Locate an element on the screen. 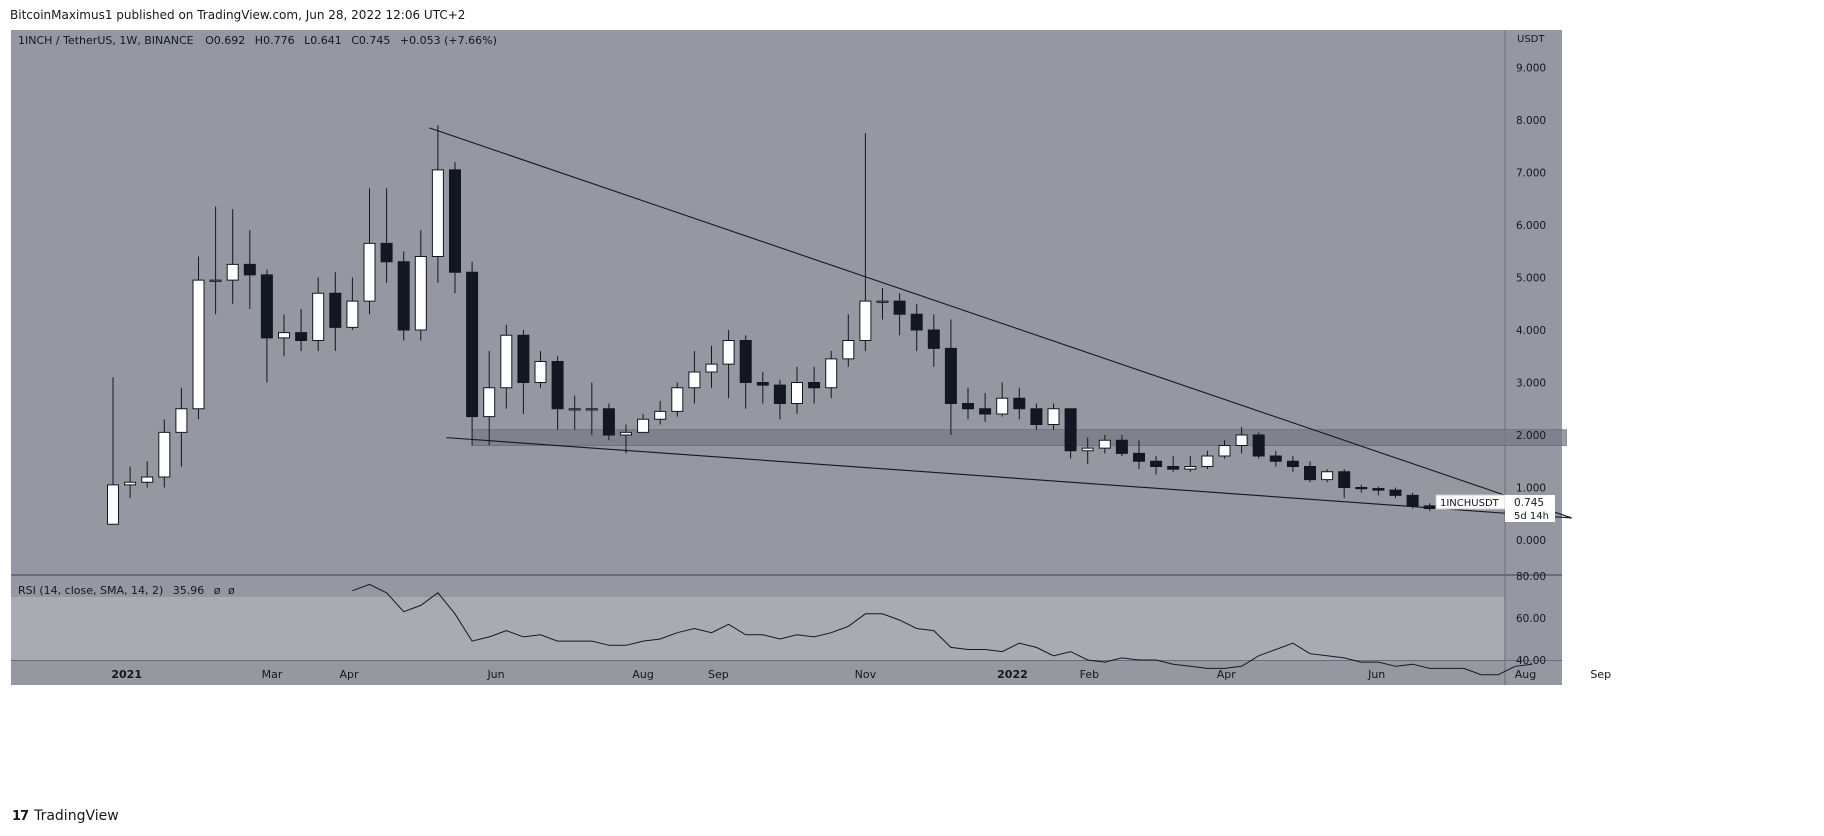 The height and width of the screenshot is (836, 1824). rsi-tick-2: 80.00 is located at coordinates (1531, 577).